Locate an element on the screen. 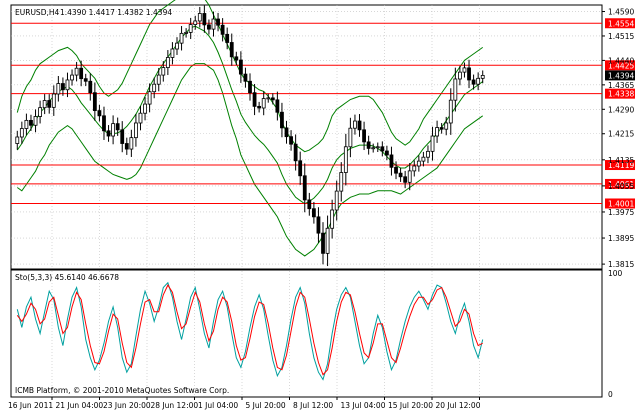  level-tag-label: 1.4119 is located at coordinates (621, 165).